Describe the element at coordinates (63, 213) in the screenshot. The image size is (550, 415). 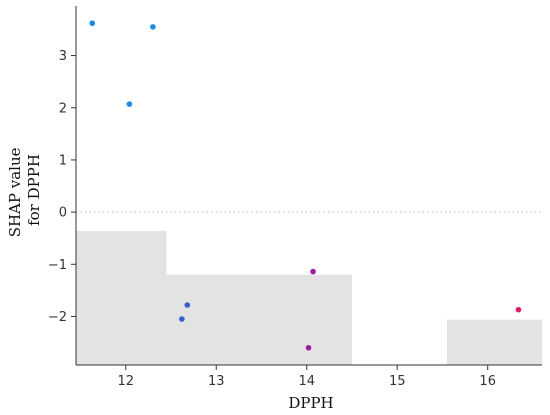
I see `y-tick-label: 0` at that location.